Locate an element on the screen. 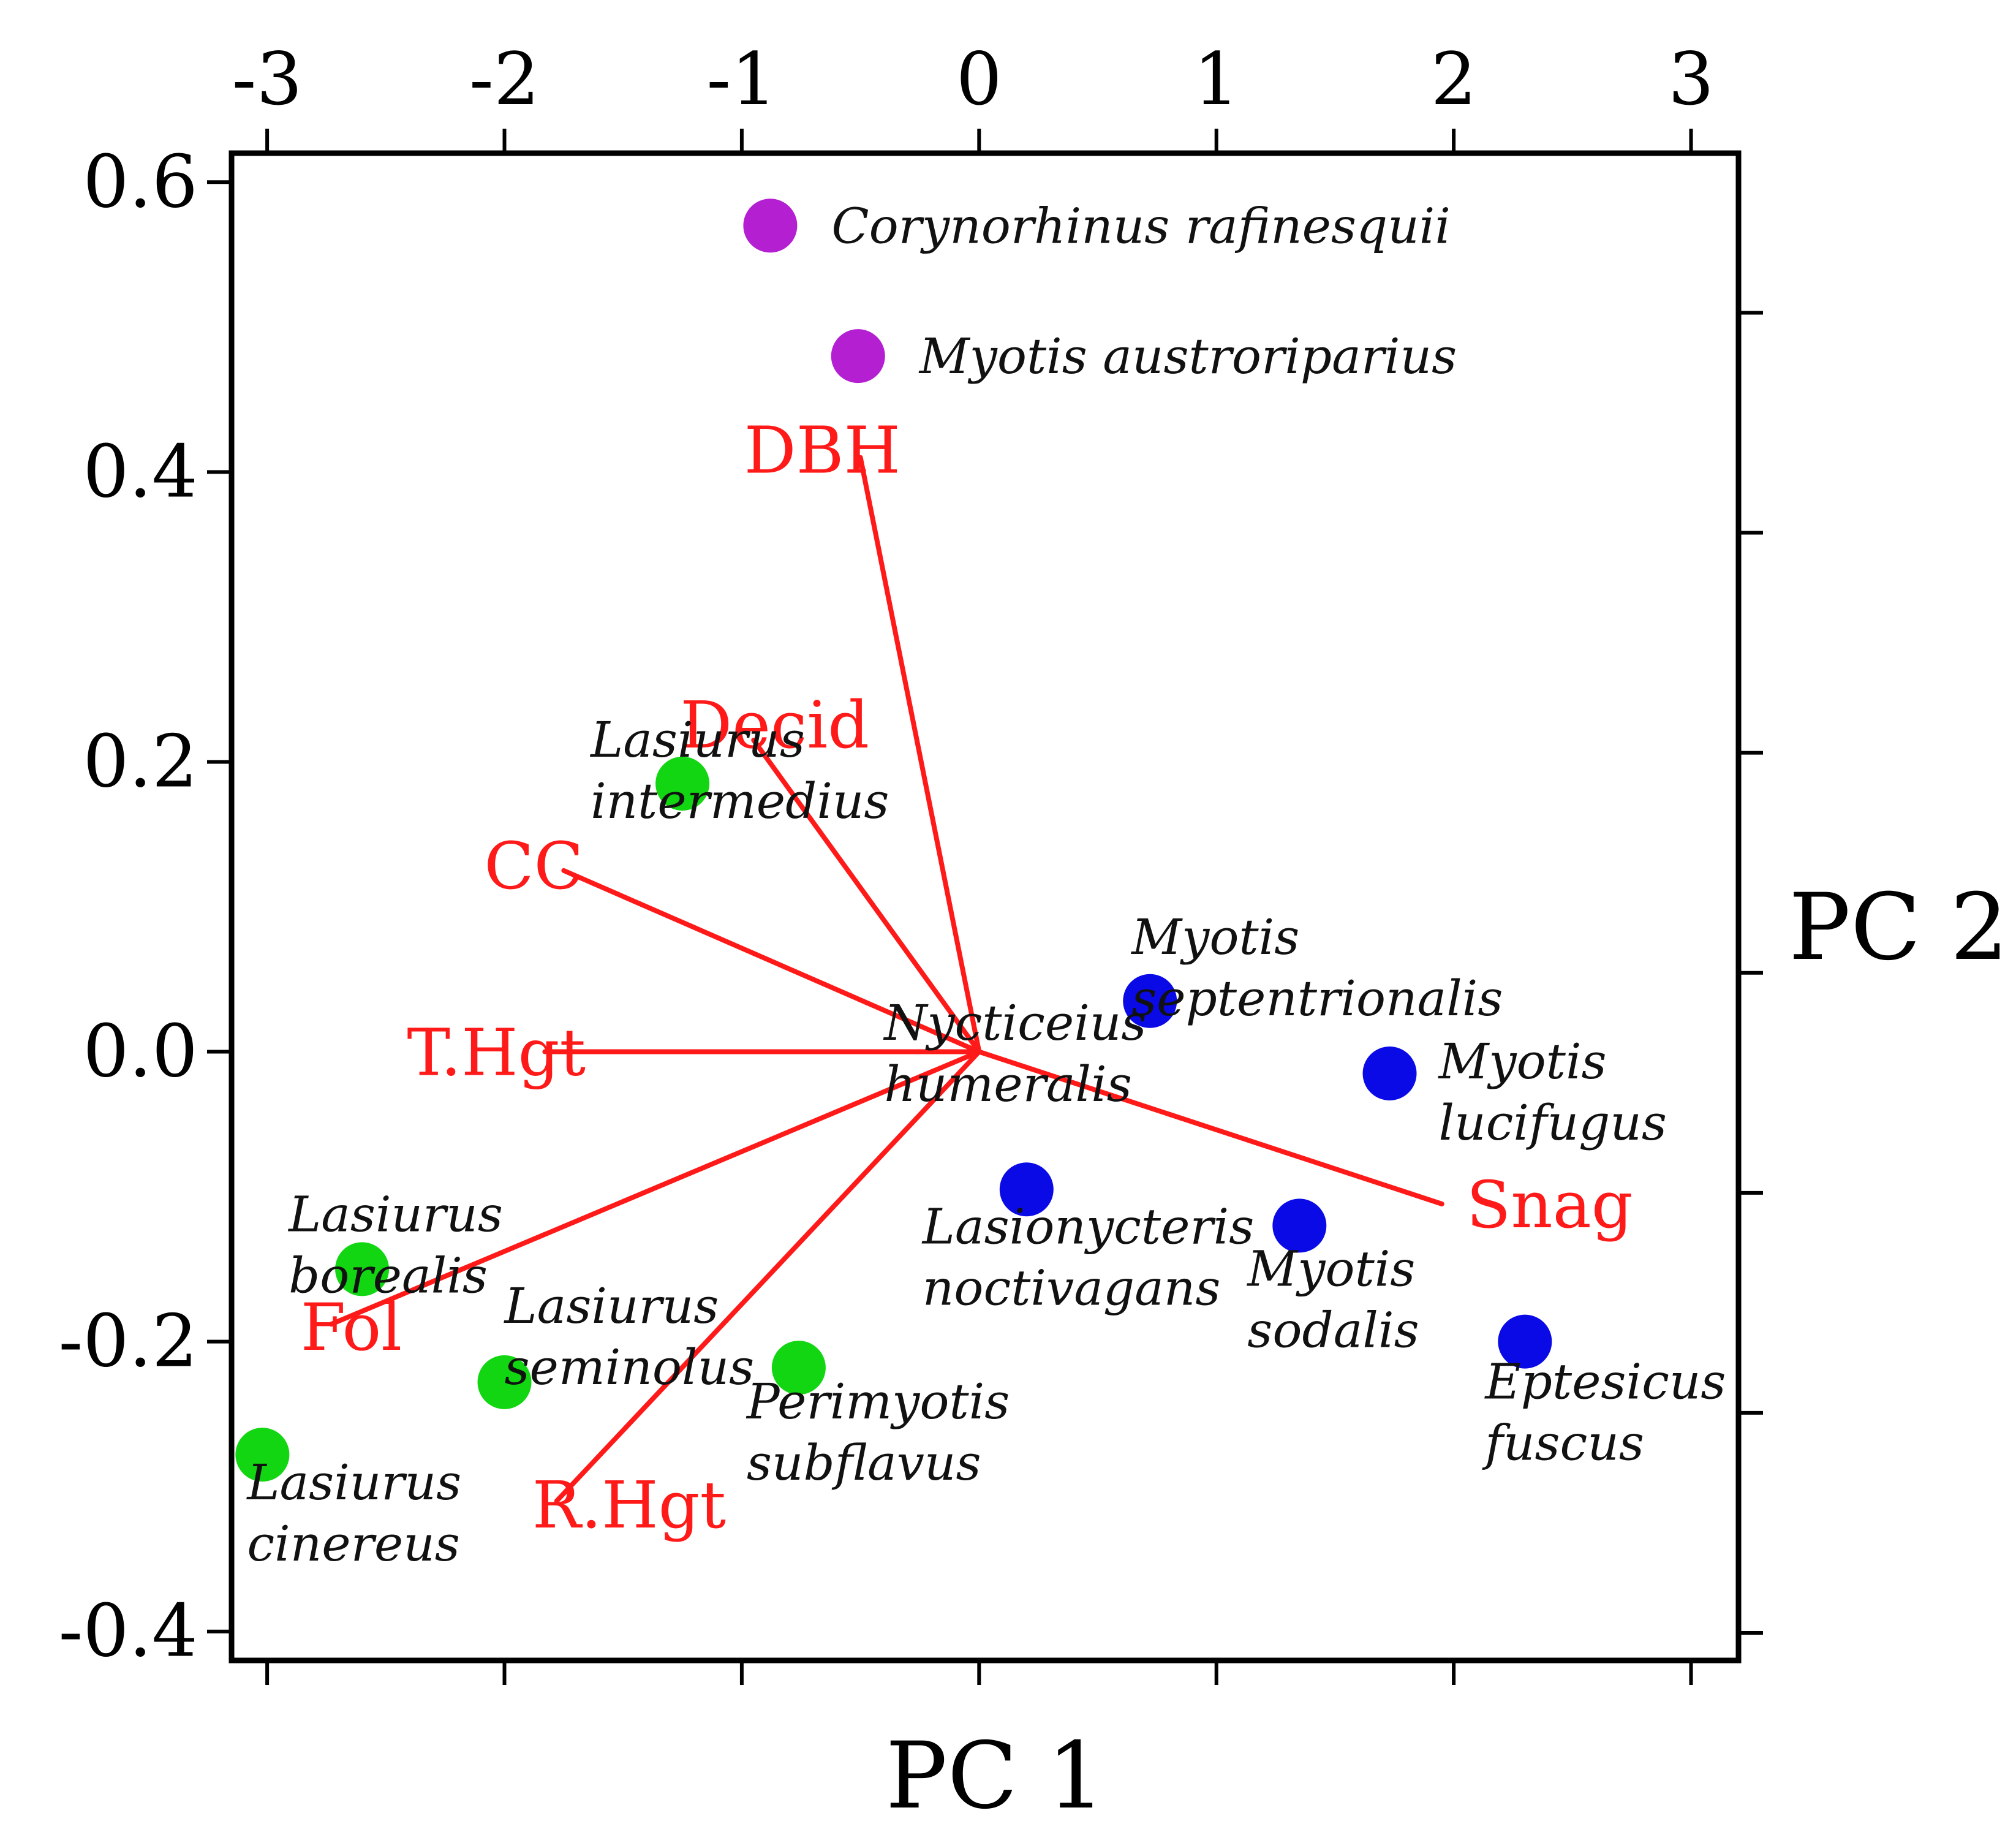 This screenshot has height=1832, width=2016. species-label: sodalis is located at coordinates (1333, 1329).